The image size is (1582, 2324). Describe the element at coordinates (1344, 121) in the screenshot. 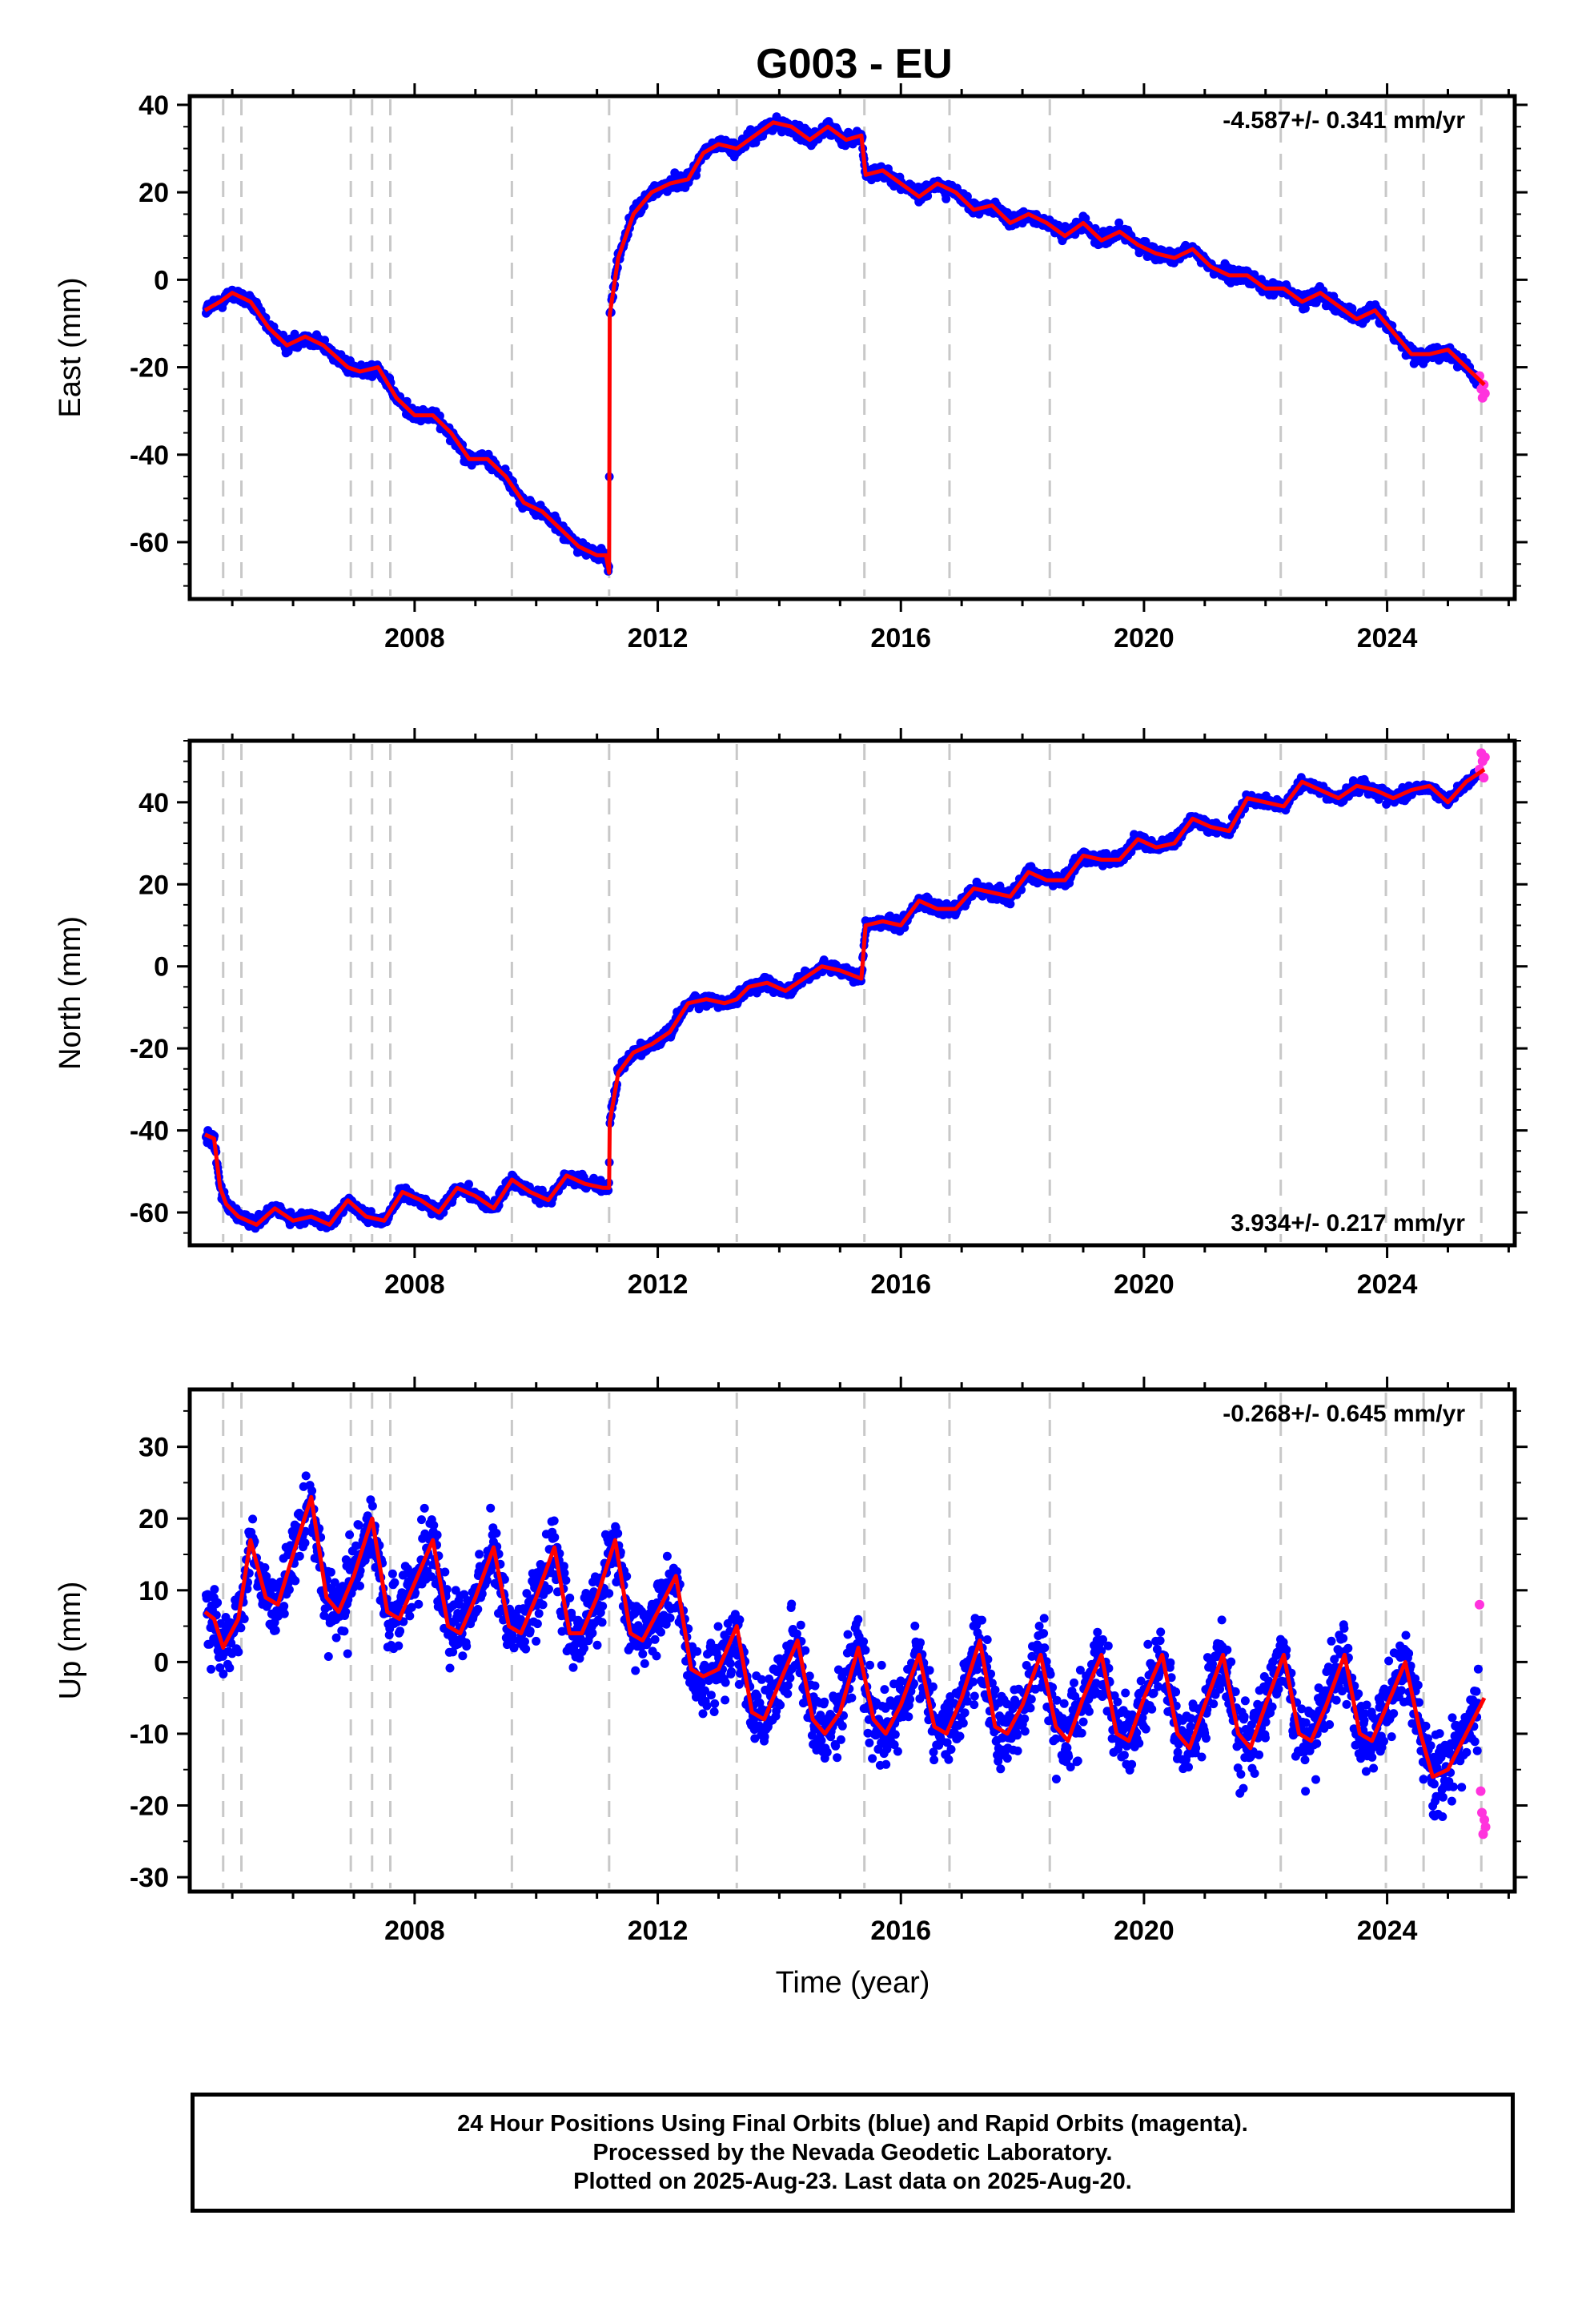

I see `rate-label: -4.587+/- 0.341 mm/yr` at that location.